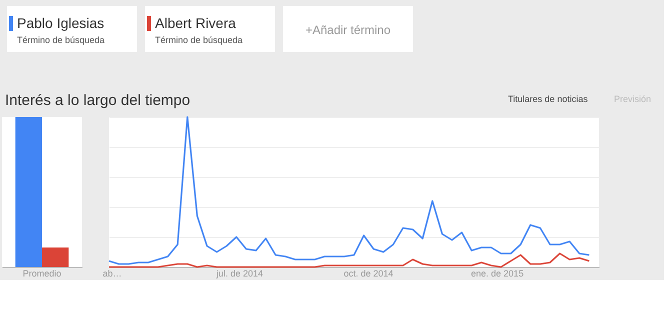 This screenshot has height=335, width=667. I want to click on x-tick-label: oct. de 2014, so click(369, 273).